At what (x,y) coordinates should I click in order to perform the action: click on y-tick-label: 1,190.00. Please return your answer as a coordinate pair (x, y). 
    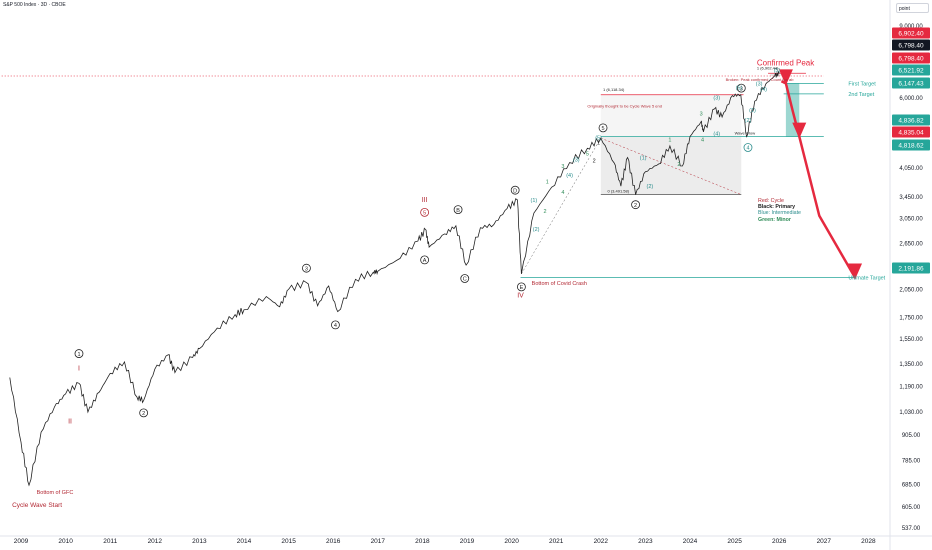
    Looking at the image, I should click on (911, 387).